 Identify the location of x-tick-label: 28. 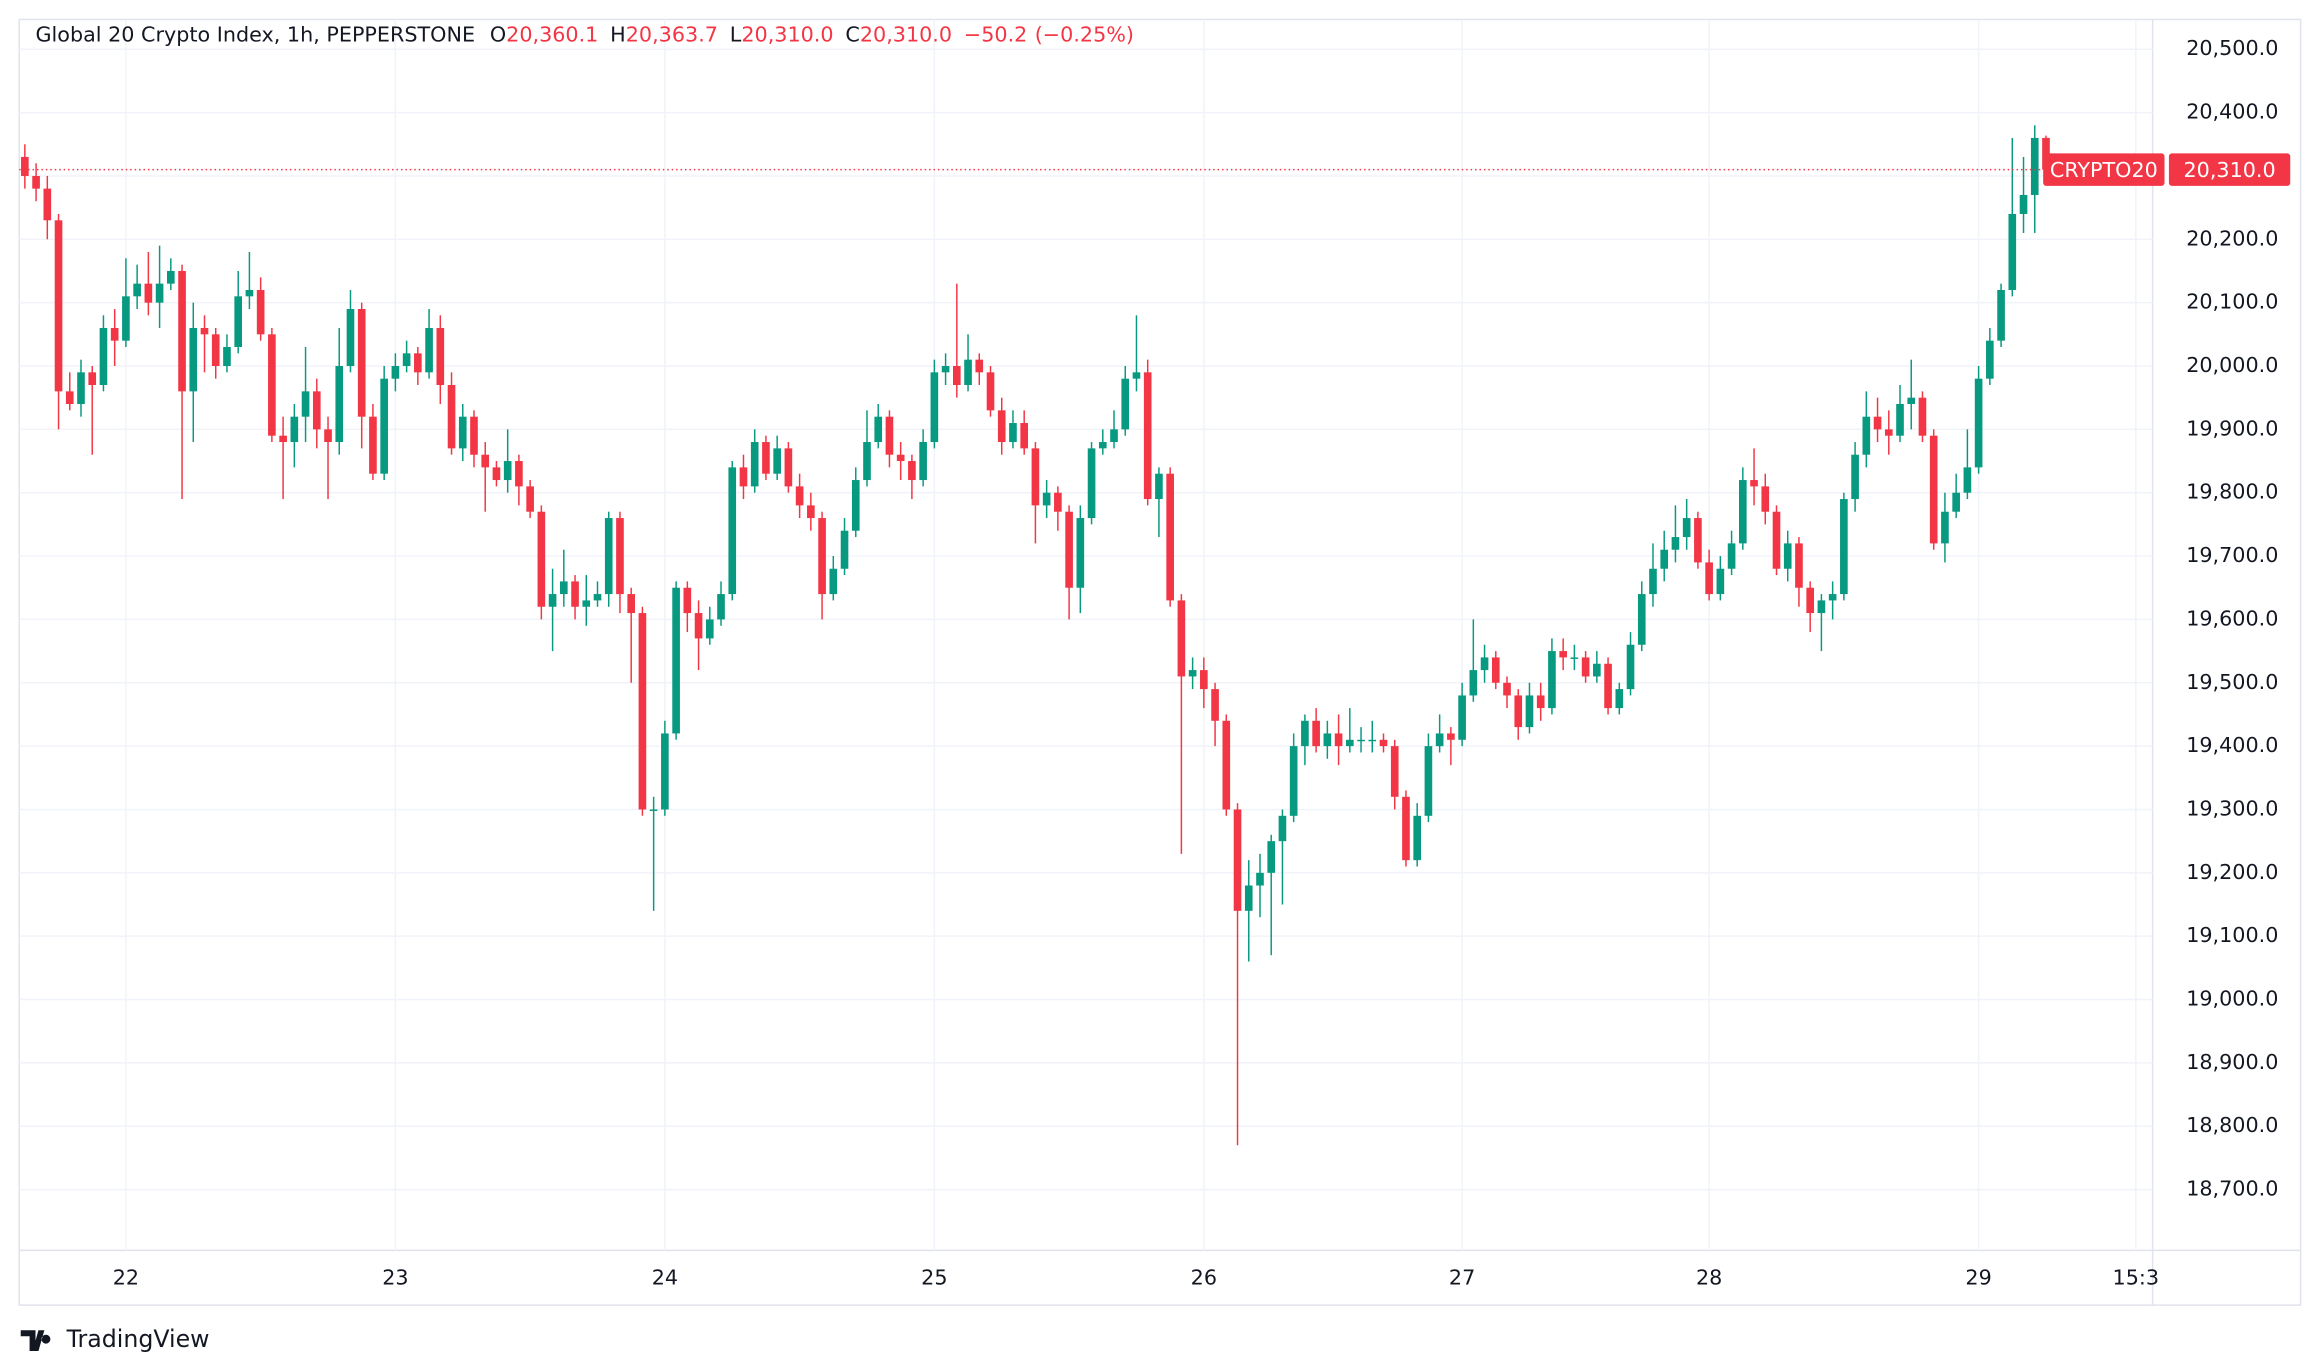
(1709, 1278).